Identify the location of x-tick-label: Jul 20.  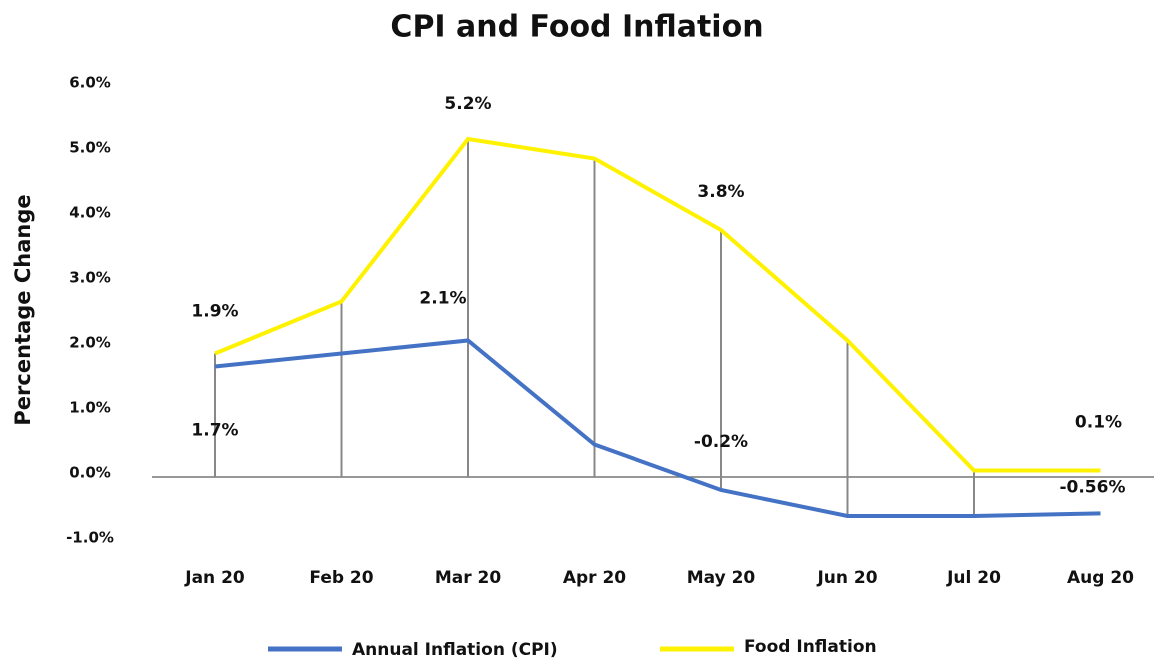
(973, 578).